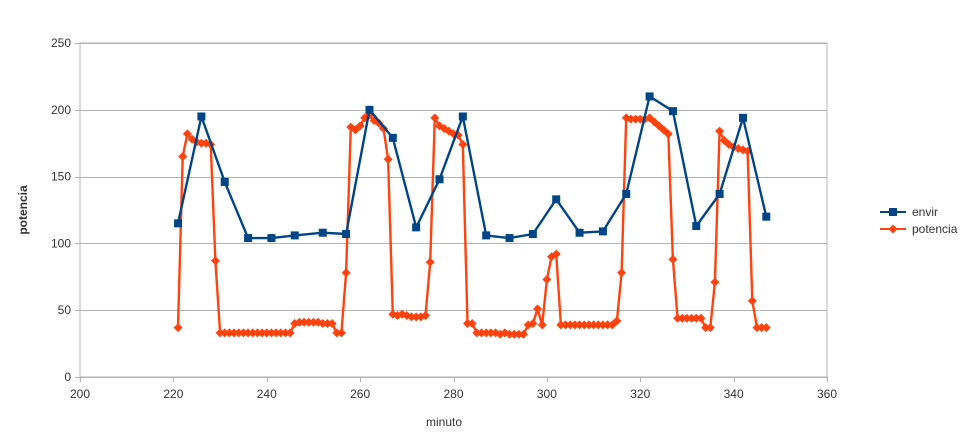  What do you see at coordinates (173, 394) in the screenshot?
I see `x-tick-label: 220` at bounding box center [173, 394].